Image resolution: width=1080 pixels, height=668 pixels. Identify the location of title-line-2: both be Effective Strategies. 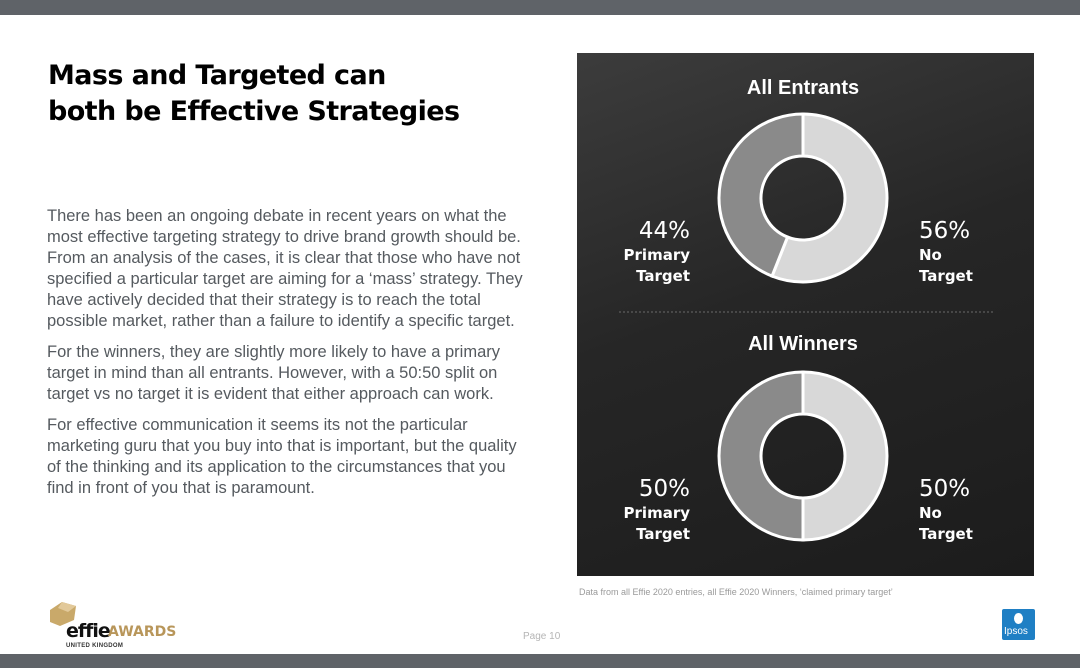
(254, 111).